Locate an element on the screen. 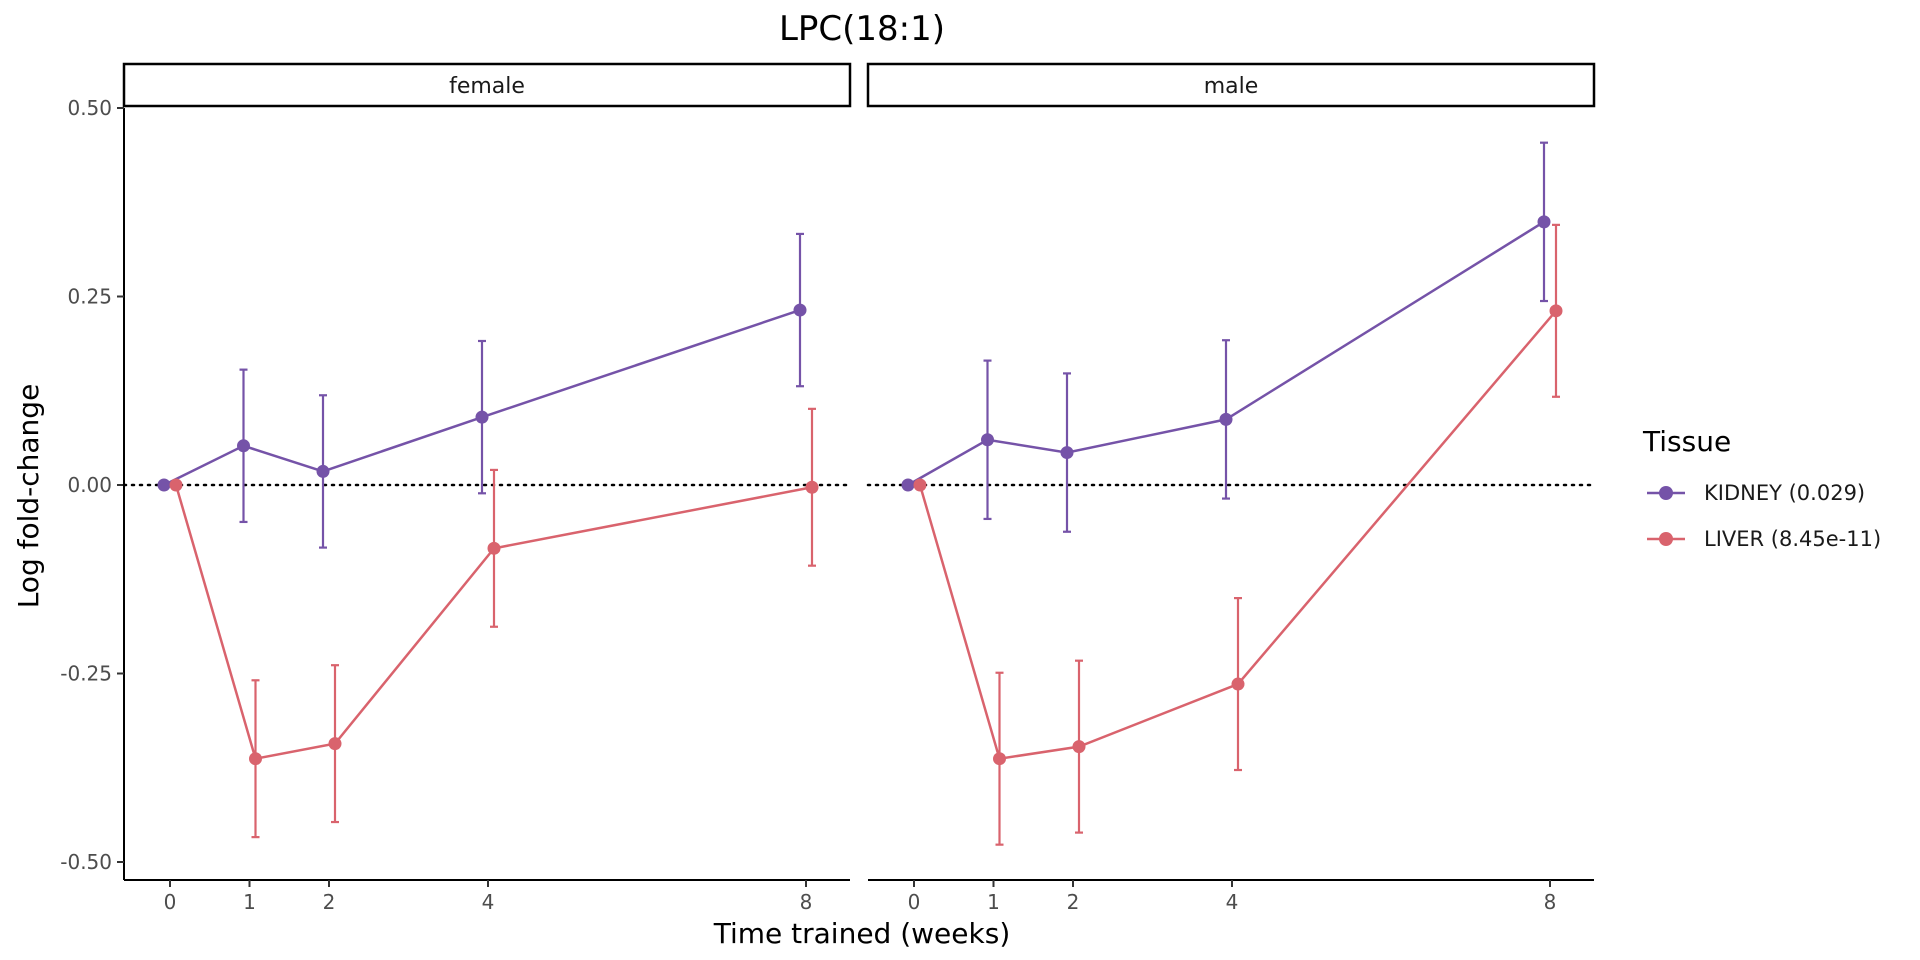  y-tick-label: 0.50 is located at coordinates (89, 108).